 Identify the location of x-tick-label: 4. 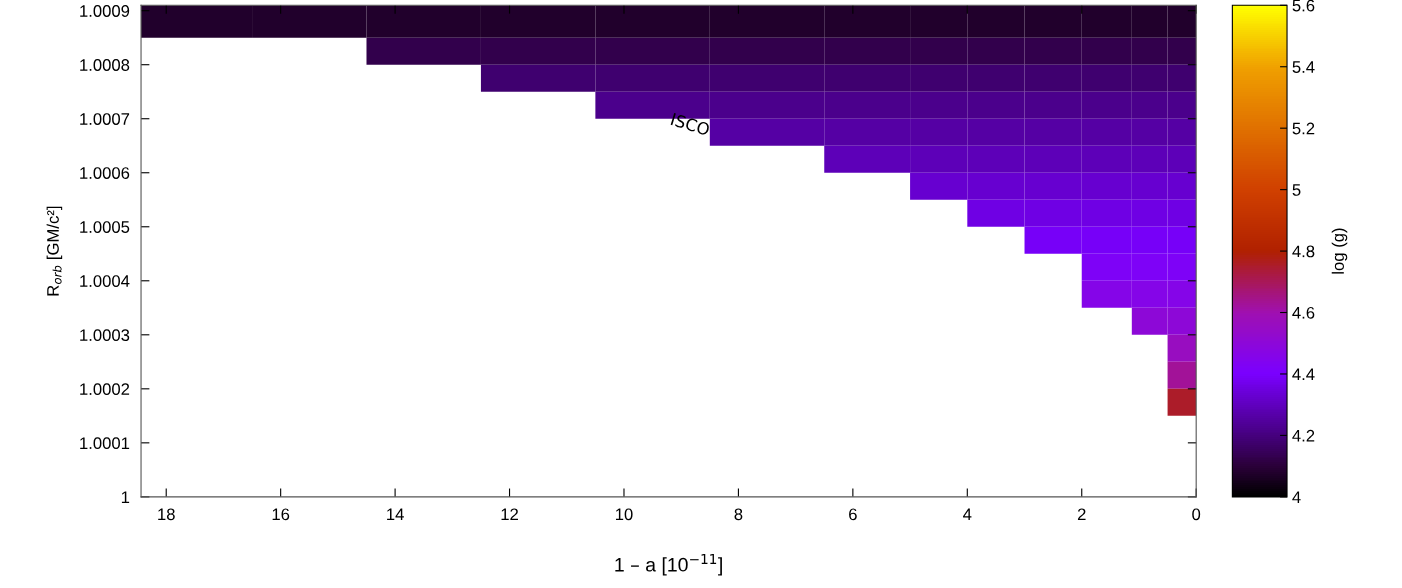
(967, 514).